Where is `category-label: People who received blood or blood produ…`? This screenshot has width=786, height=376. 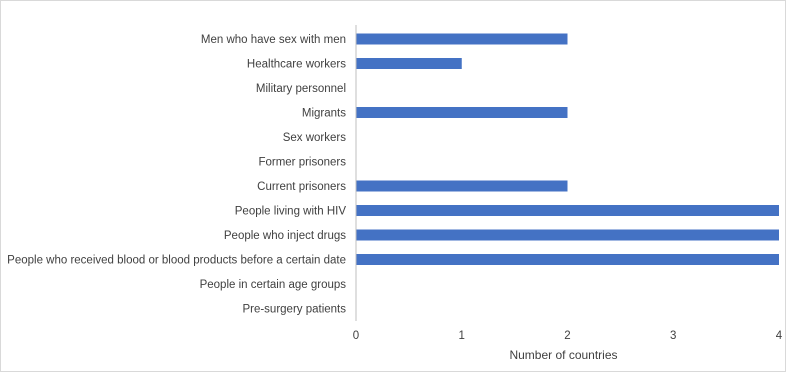 category-label: People who received blood or blood produ… is located at coordinates (176, 261).